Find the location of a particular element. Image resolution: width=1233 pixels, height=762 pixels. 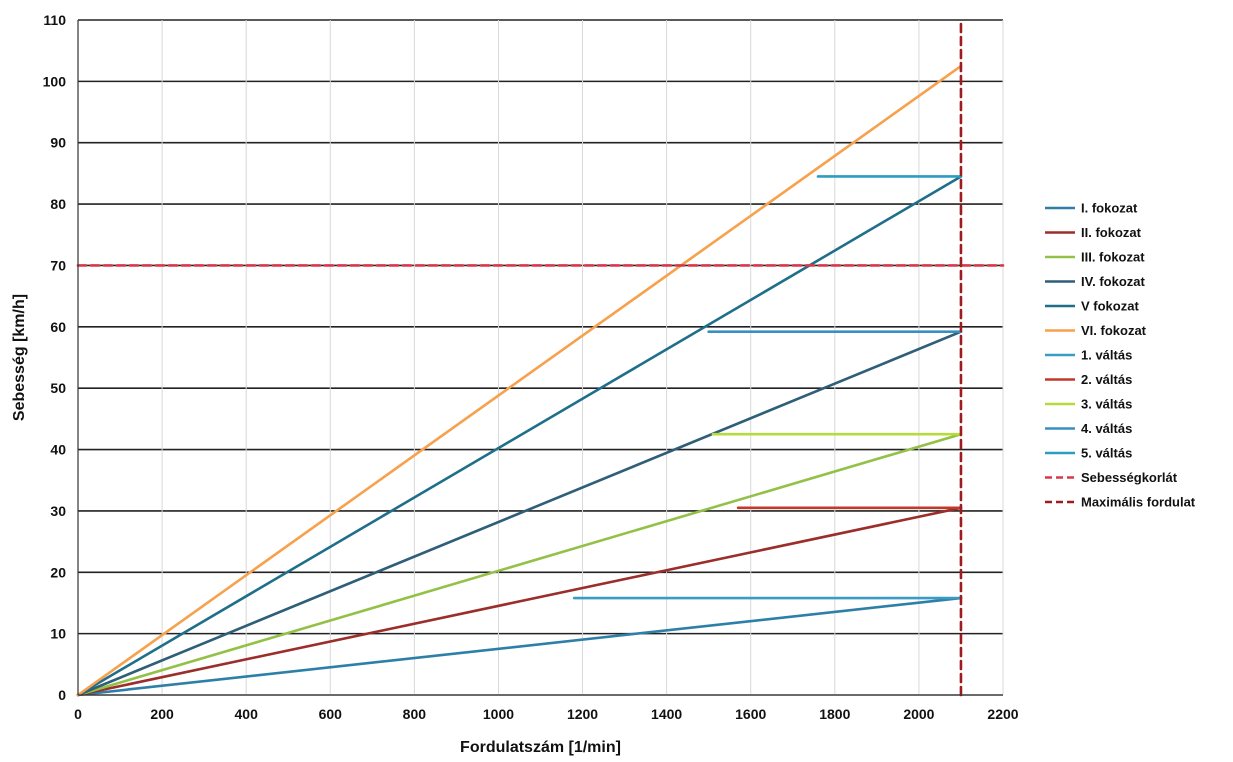

y-tick-label: 100 is located at coordinates (55, 81).